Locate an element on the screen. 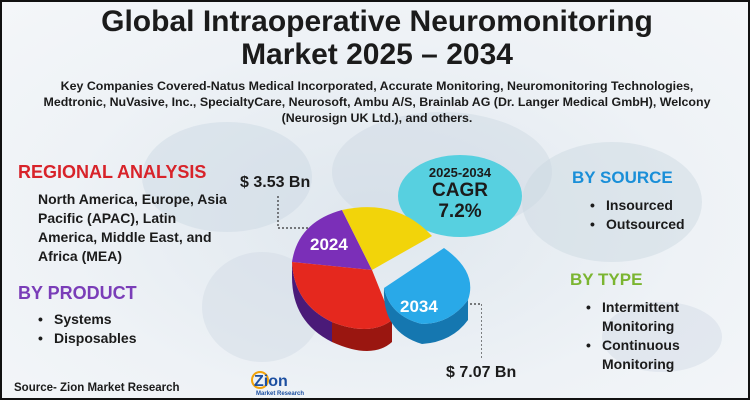 Image resolution: width=750 pixels, height=400 pixels. zion-logo-graphic: Zion Market Research is located at coordinates (277, 384).